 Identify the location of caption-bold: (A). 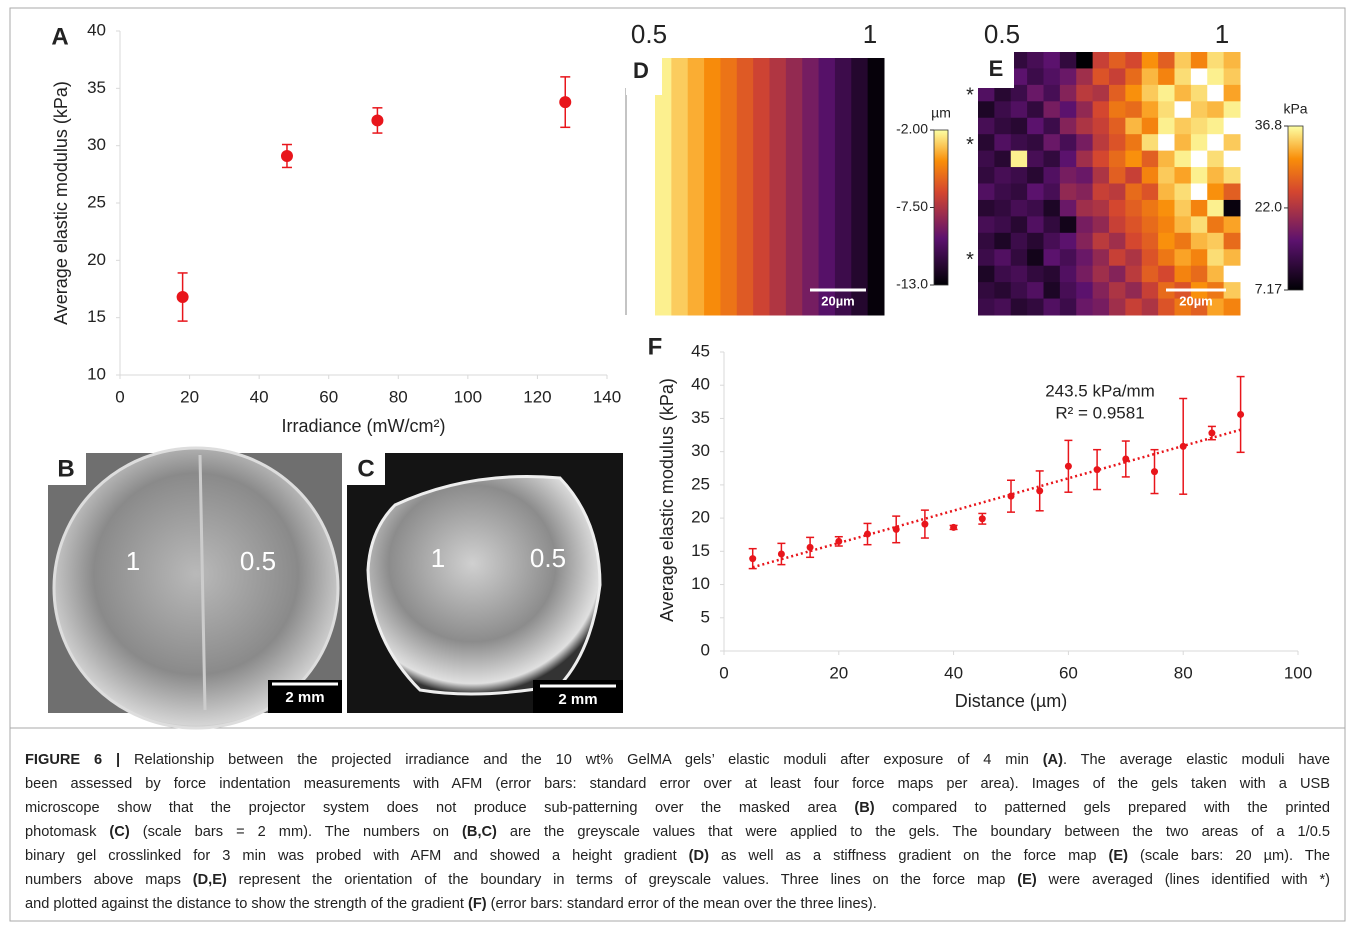
(1052, 760).